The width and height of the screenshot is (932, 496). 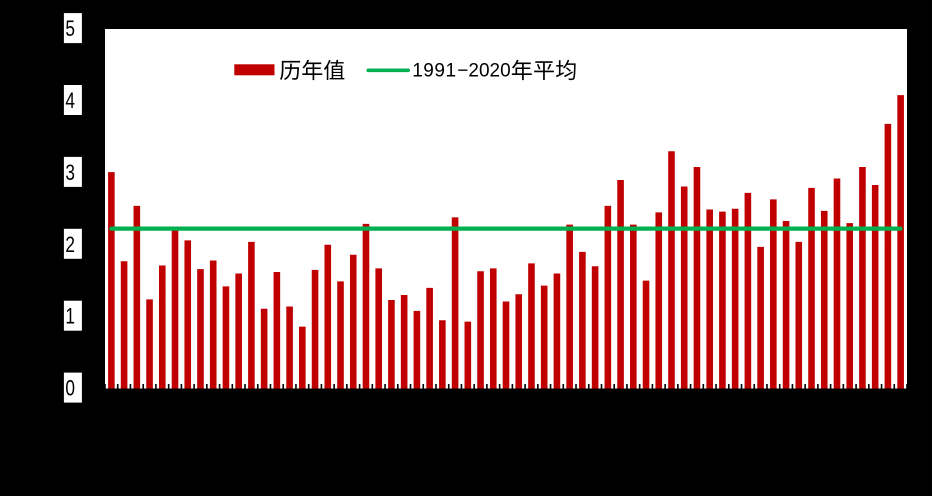 What do you see at coordinates (70, 244) in the screenshot?
I see `svg-text: 2` at bounding box center [70, 244].